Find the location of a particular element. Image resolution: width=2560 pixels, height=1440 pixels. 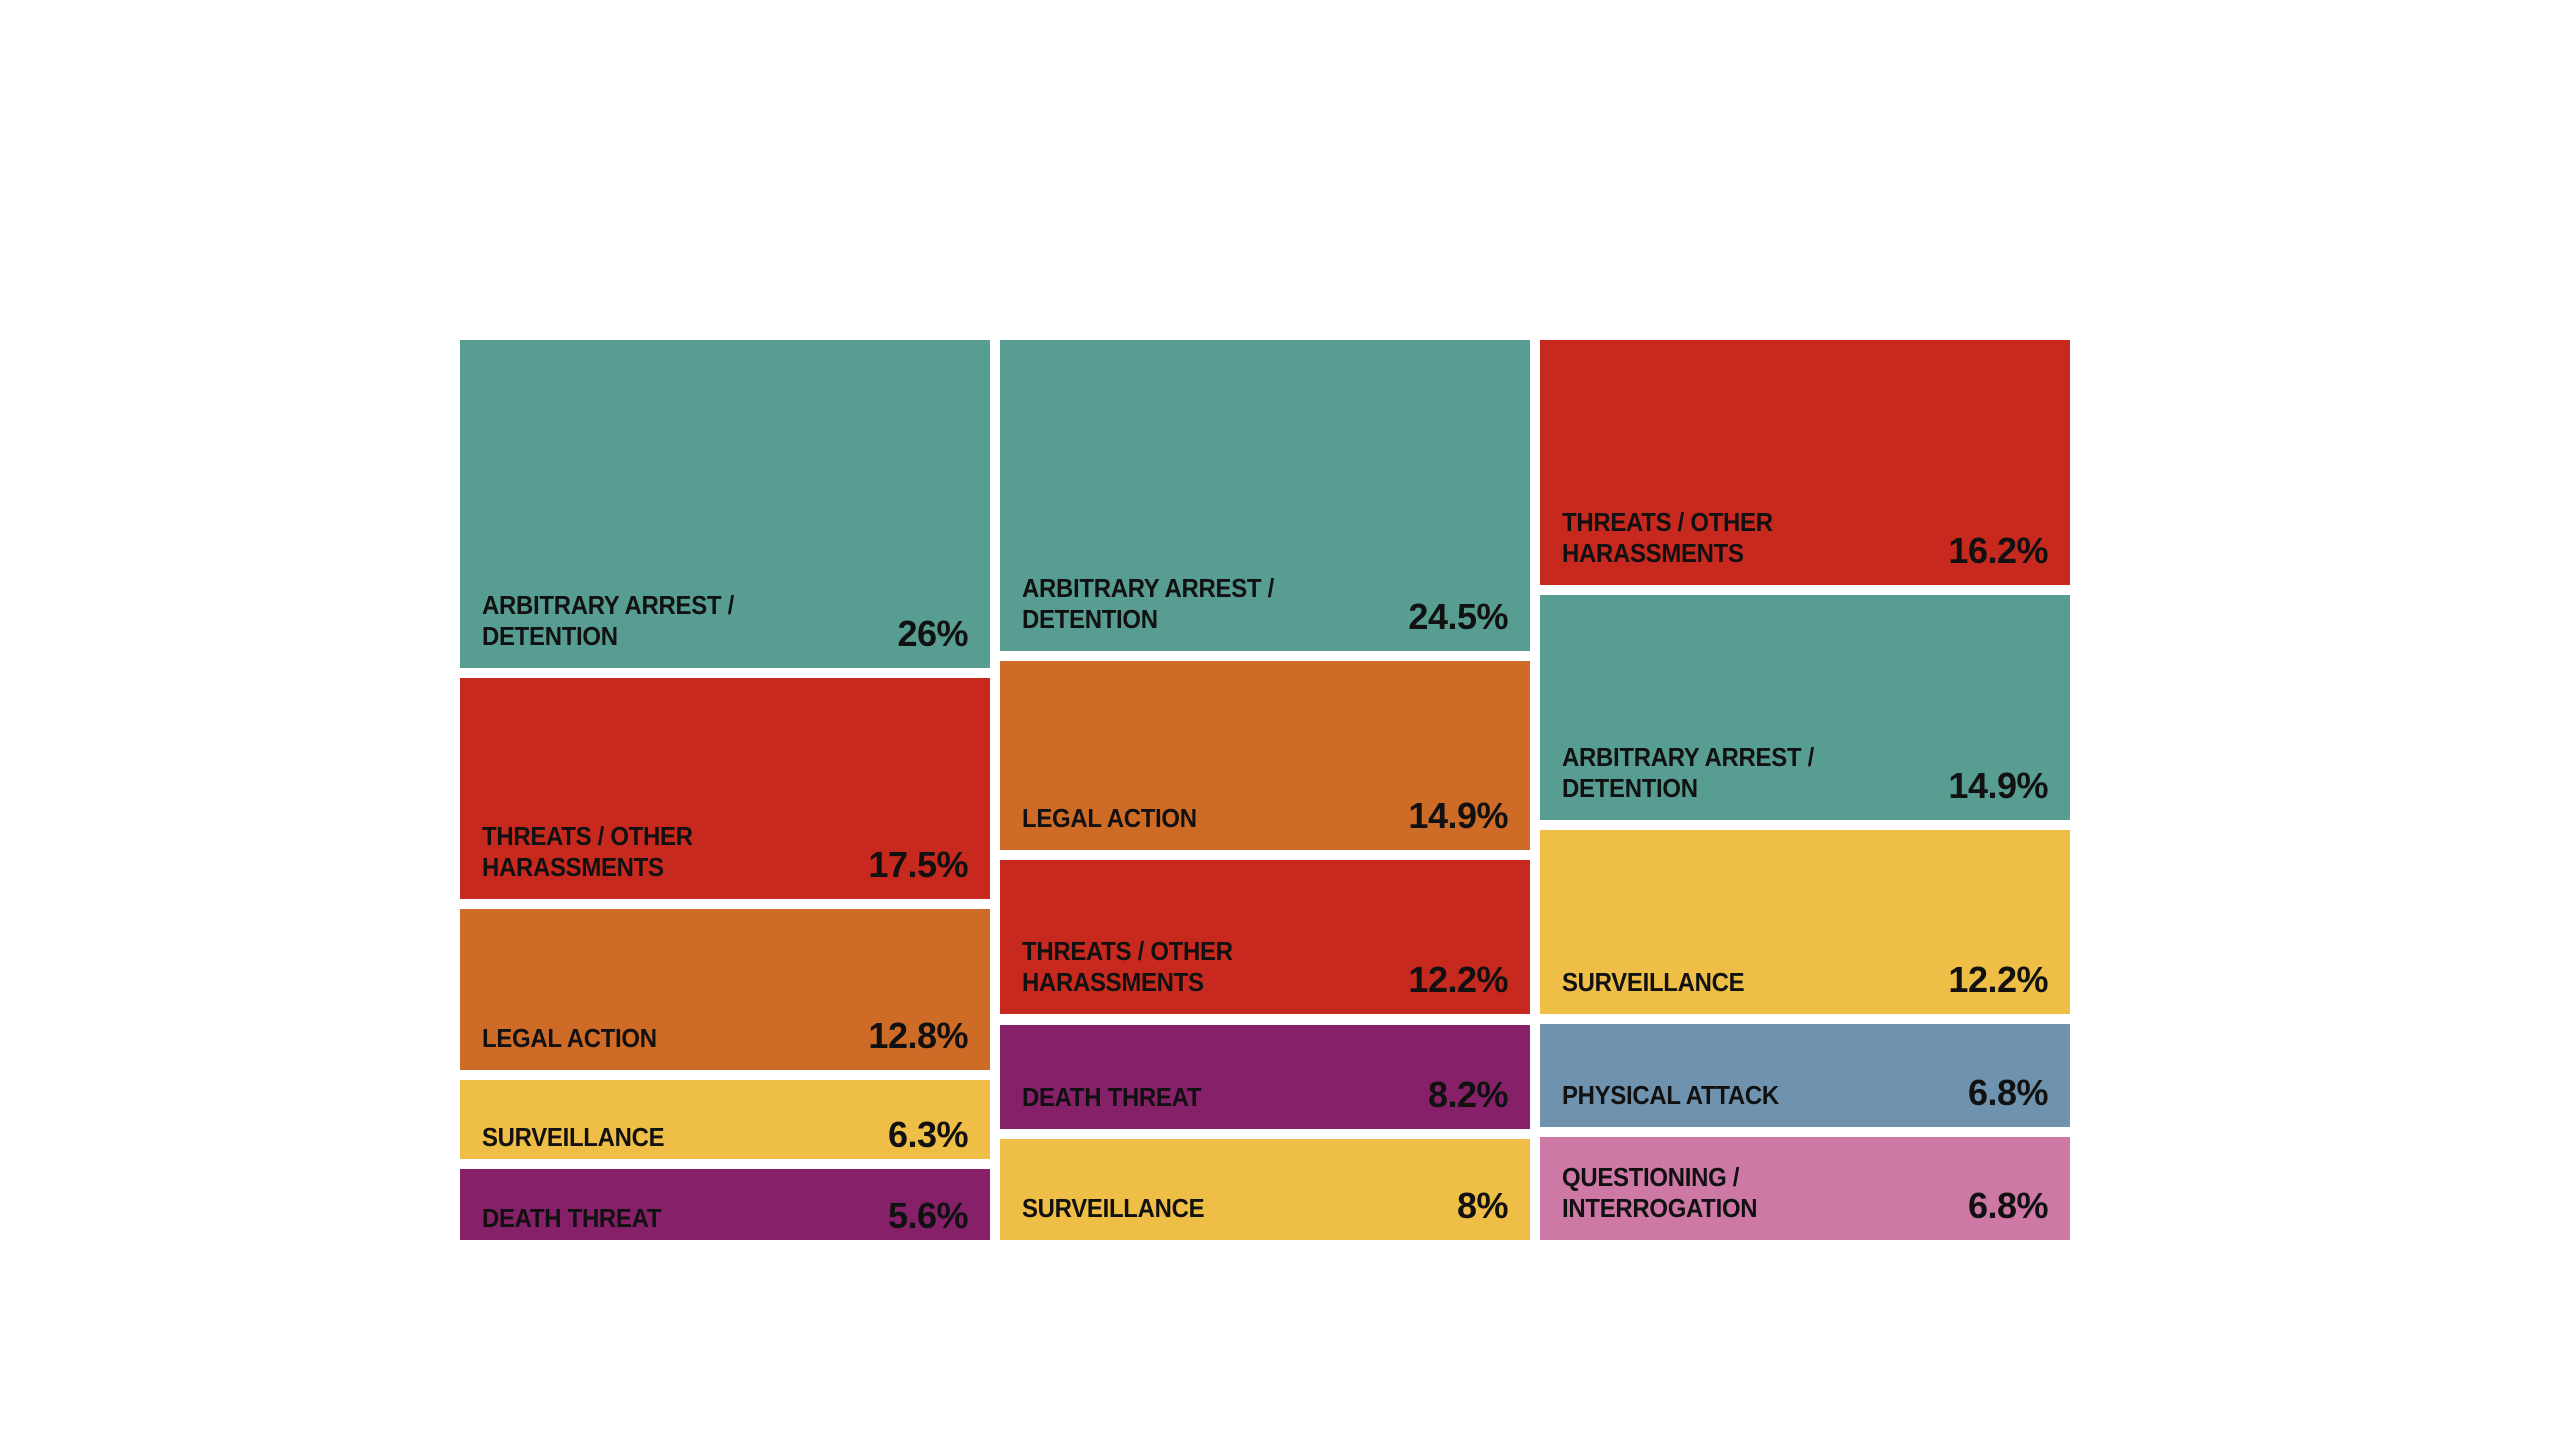

cell-label: QUESTIONING / INTERROGATION is located at coordinates (1660, 1192).